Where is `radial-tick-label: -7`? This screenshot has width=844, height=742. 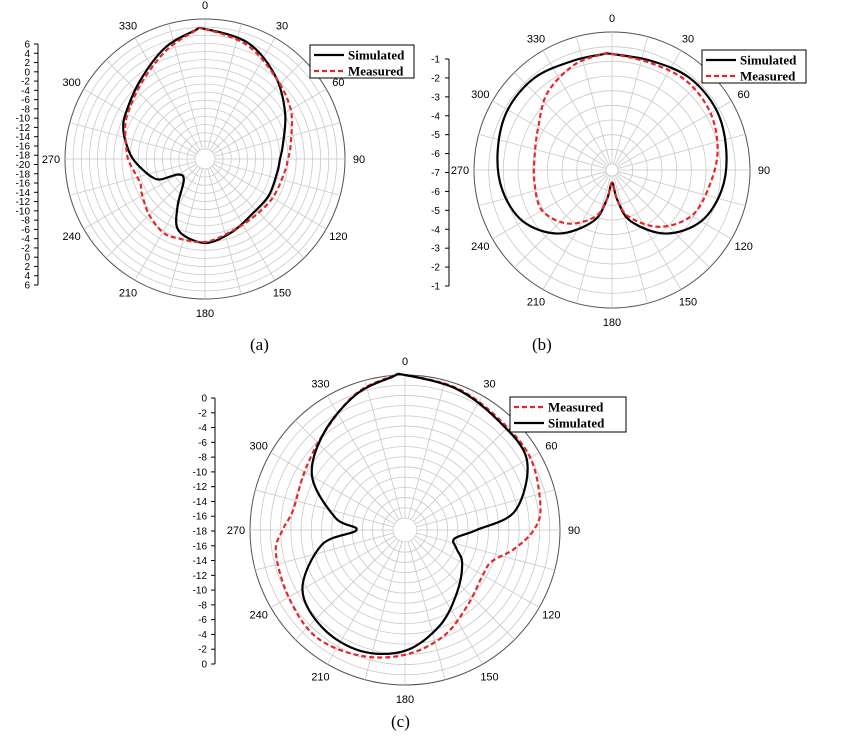 radial-tick-label: -7 is located at coordinates (435, 173).